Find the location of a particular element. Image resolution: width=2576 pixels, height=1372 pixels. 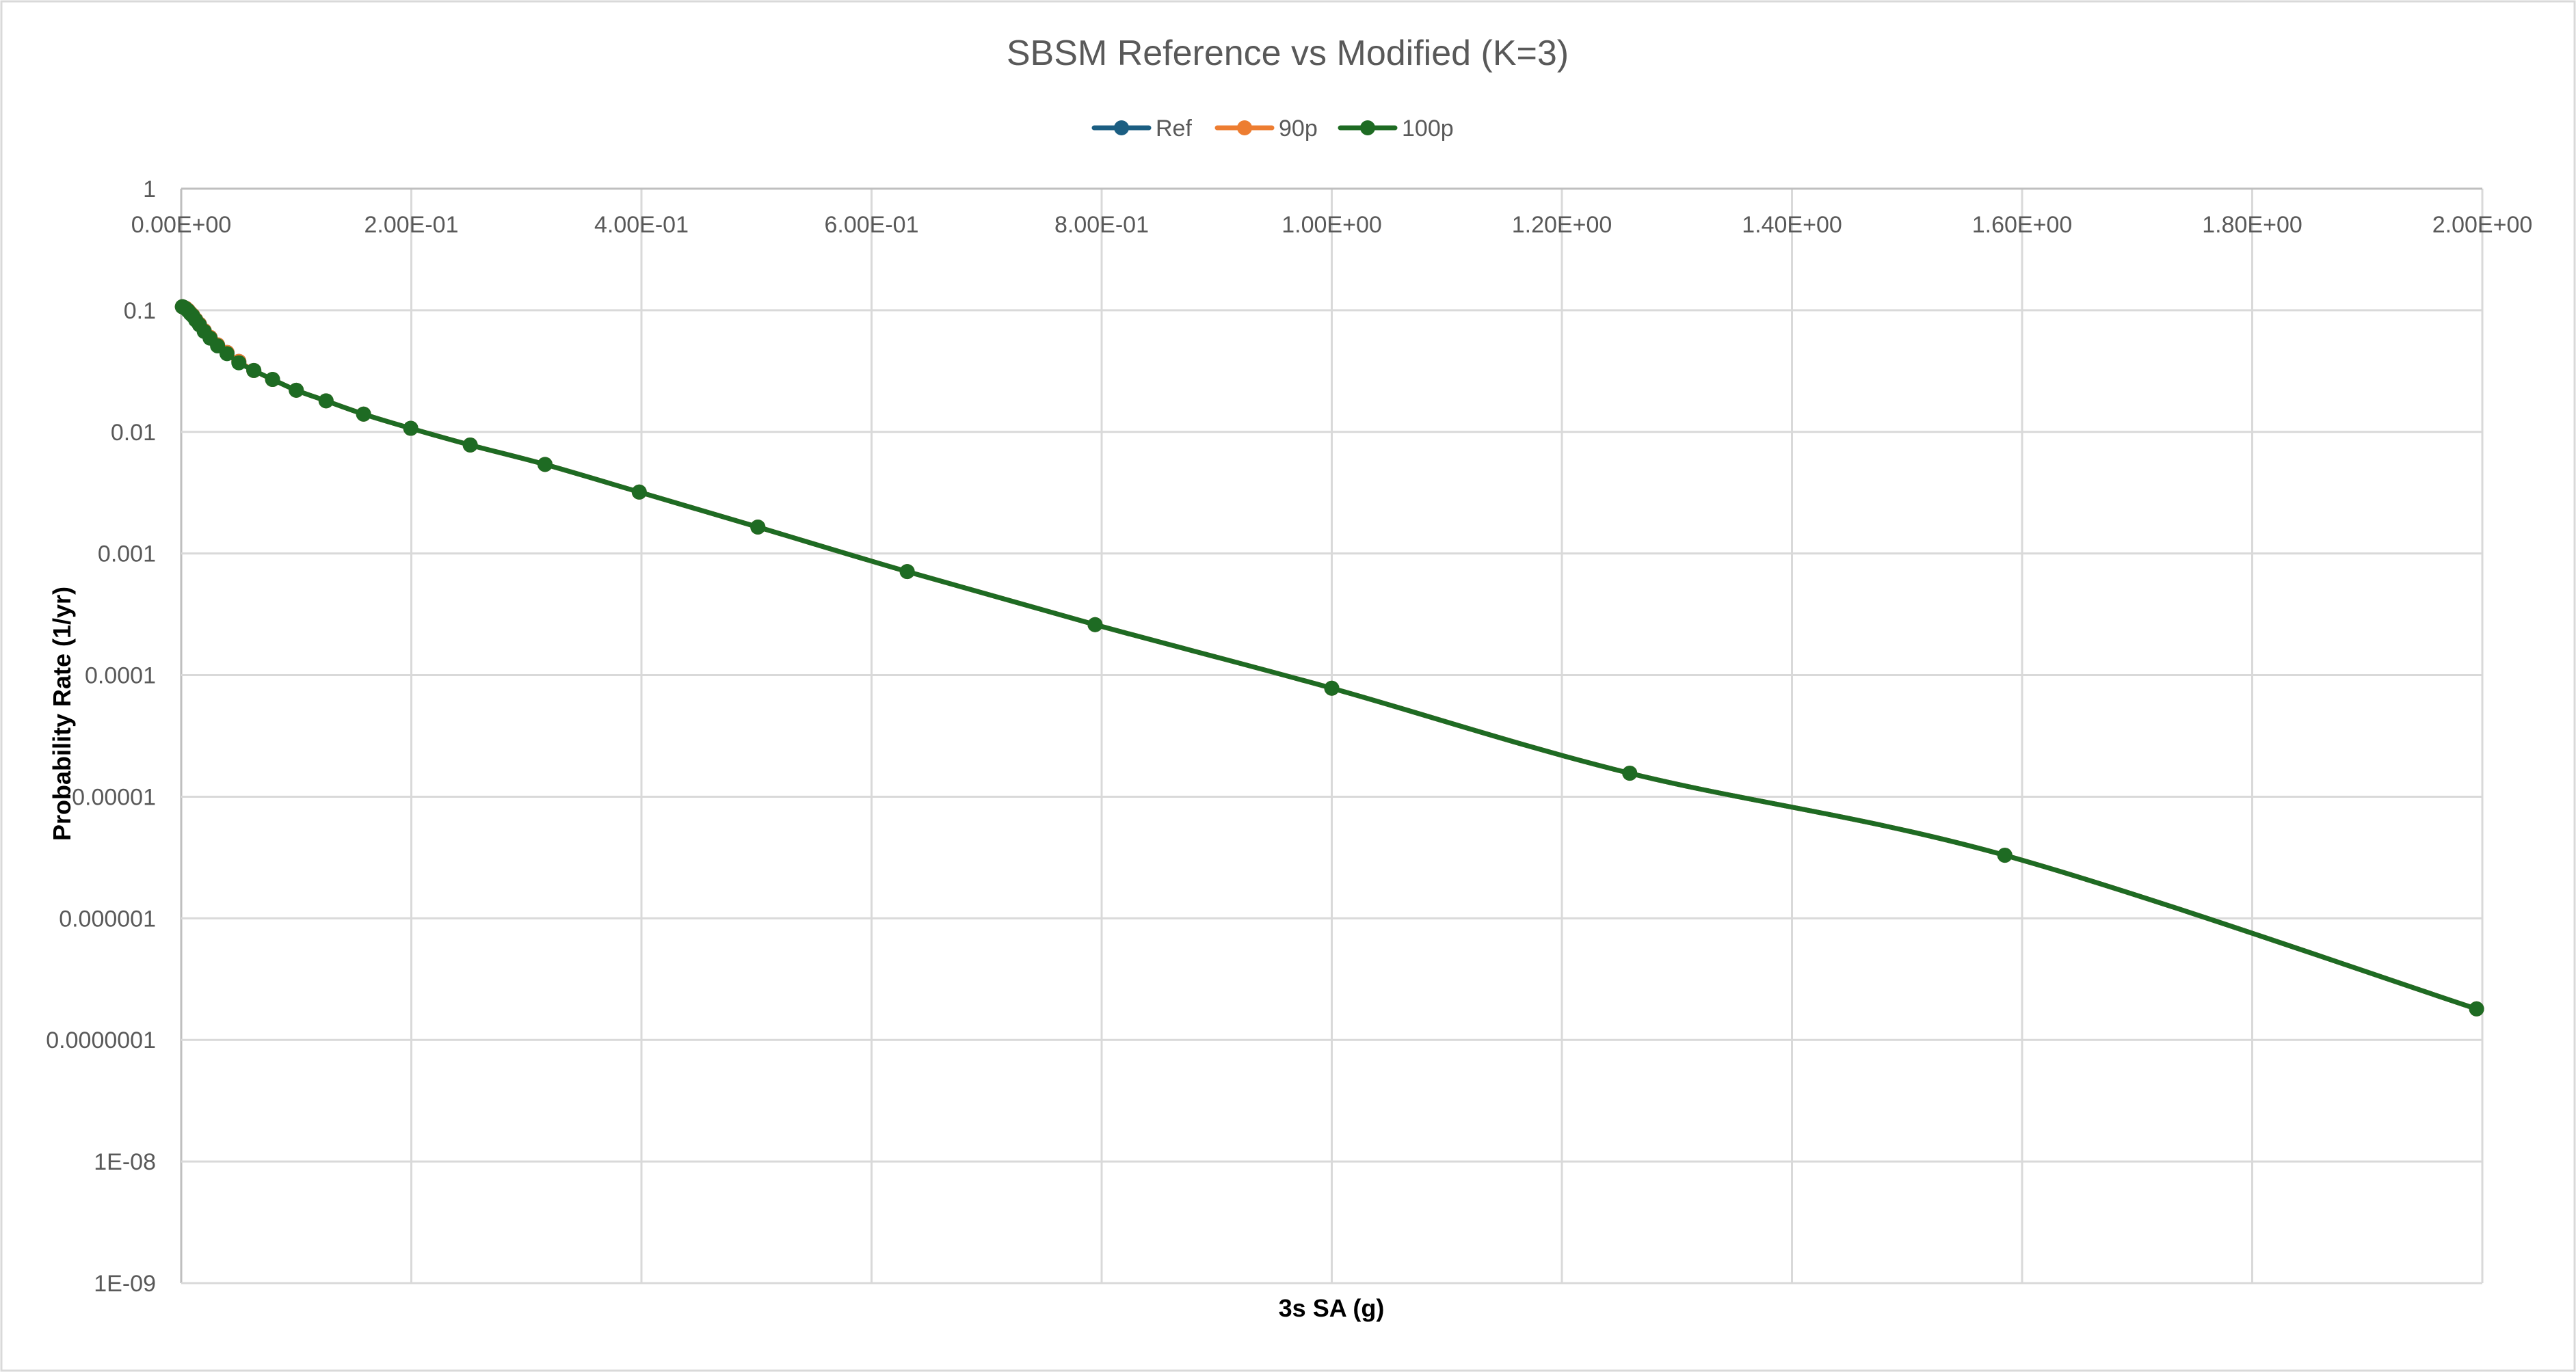

x-tick-label: 4.00E-01 is located at coordinates (641, 225).